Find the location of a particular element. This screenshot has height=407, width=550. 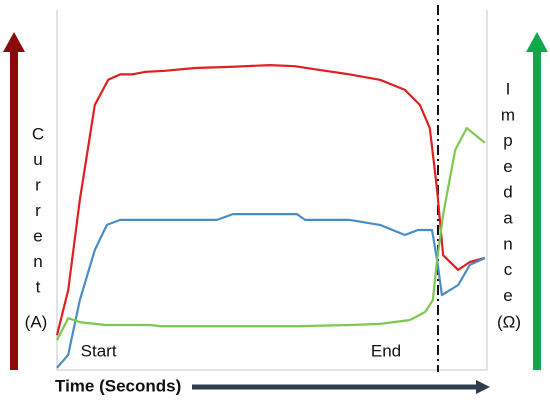

y2-label-letter: d is located at coordinates (507, 192).